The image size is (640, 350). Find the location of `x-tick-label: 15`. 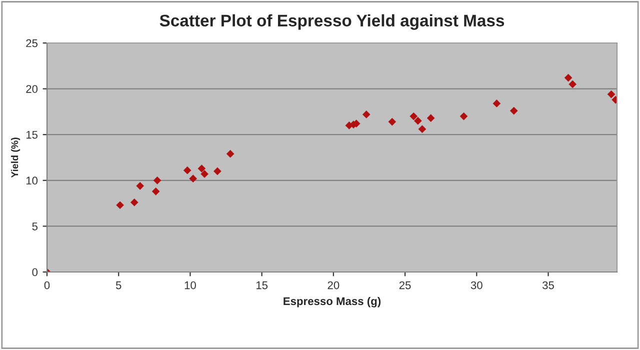

x-tick-label: 15 is located at coordinates (262, 285).